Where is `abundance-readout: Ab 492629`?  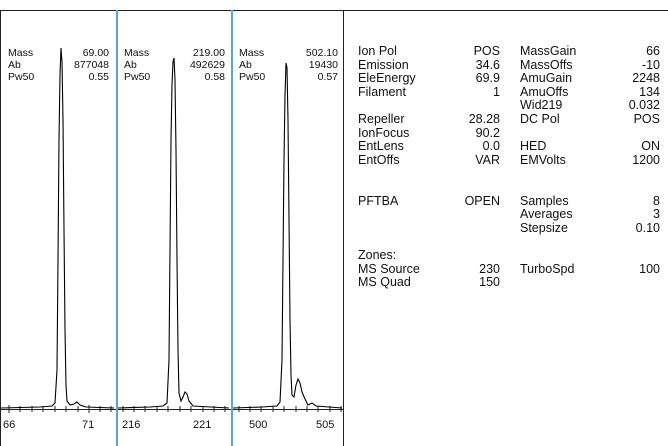 abundance-readout: Ab 492629 is located at coordinates (174, 65).